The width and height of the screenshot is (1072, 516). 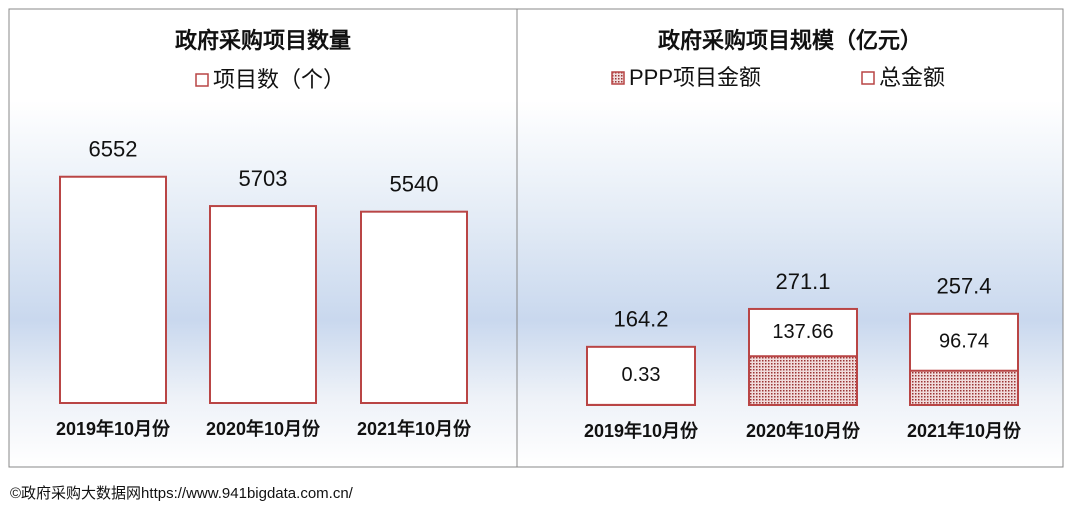 I want to click on source: ©政府采购大数据网https://www.941bigdata.com.cn/, so click(x=182, y=493).